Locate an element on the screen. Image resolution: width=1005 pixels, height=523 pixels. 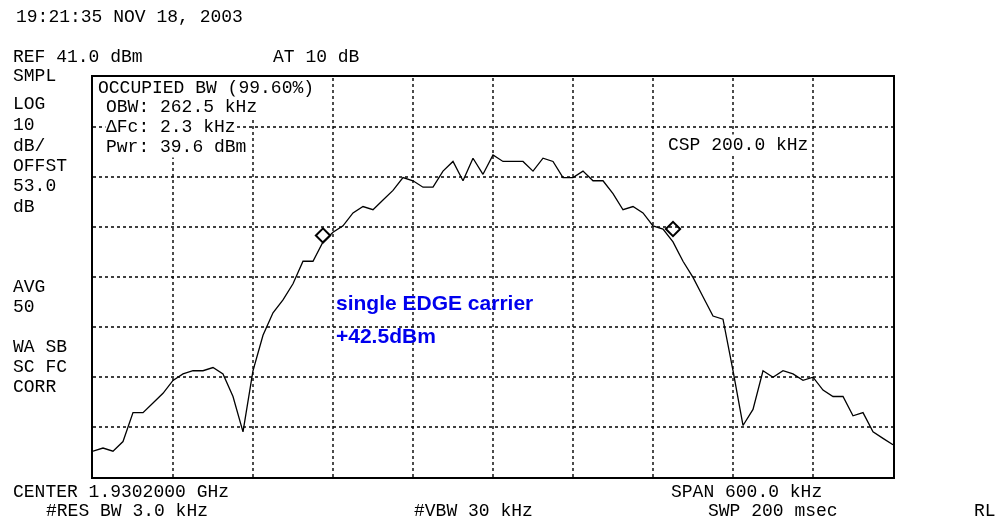
text: OCCUPIED BW (99.60%) is located at coordinates (206, 88).